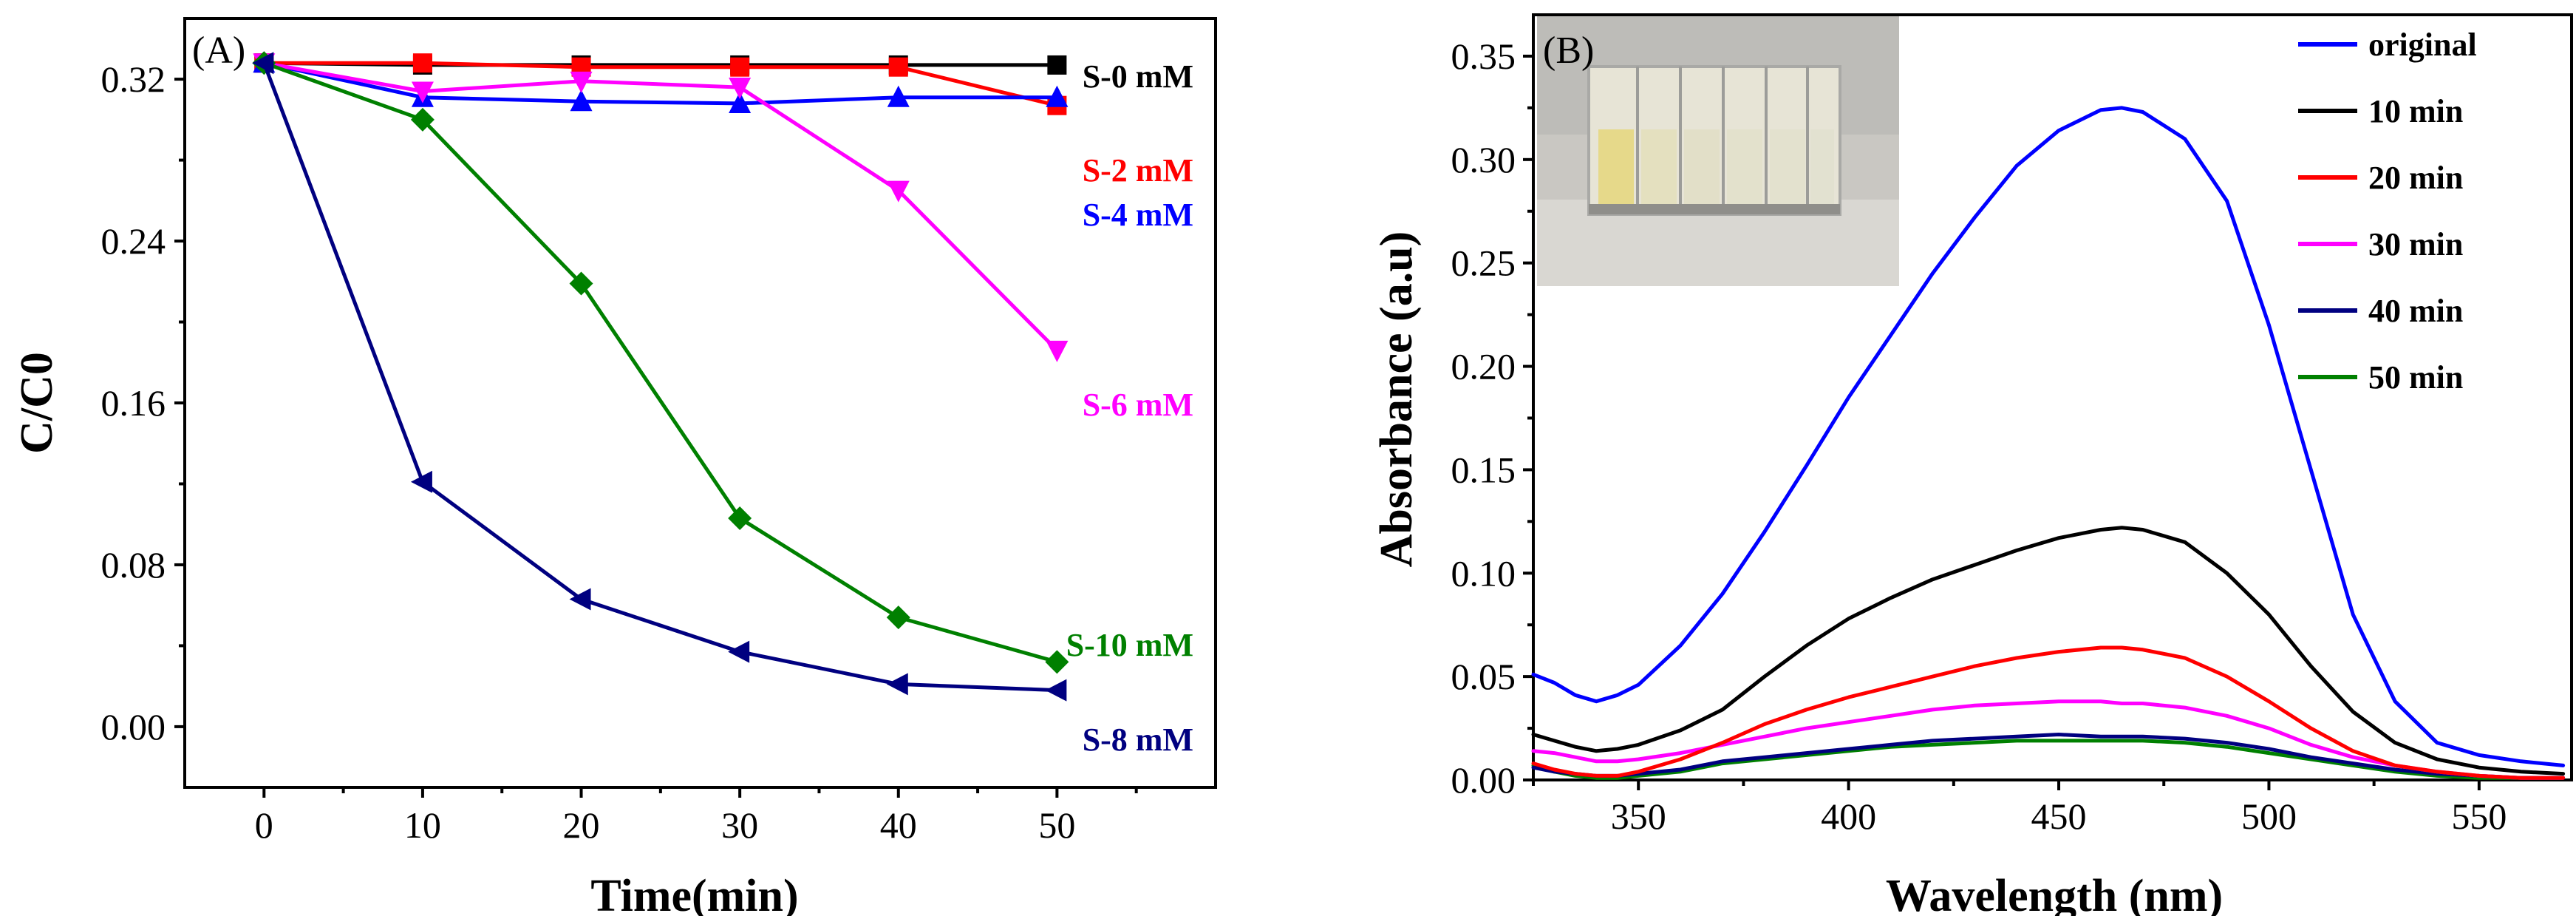  What do you see at coordinates (581, 825) in the screenshot?
I see `a-x-tick-label: 20` at bounding box center [581, 825].